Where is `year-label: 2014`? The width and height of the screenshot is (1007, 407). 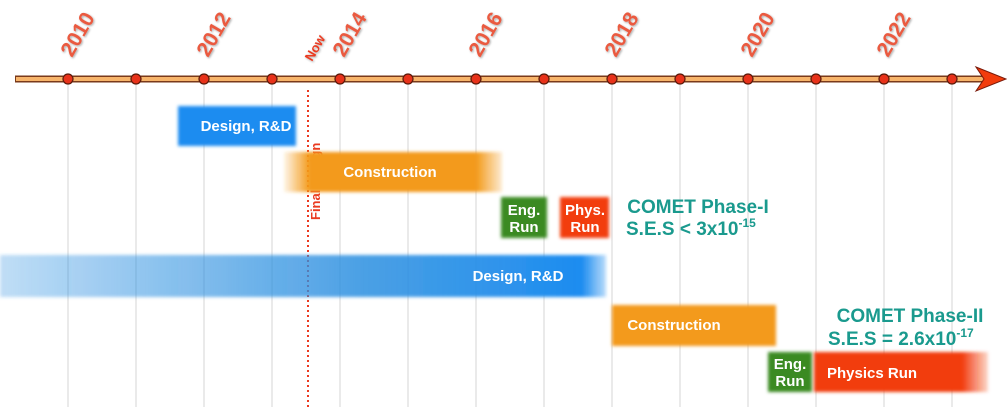 year-label: 2014 is located at coordinates (349, 34).